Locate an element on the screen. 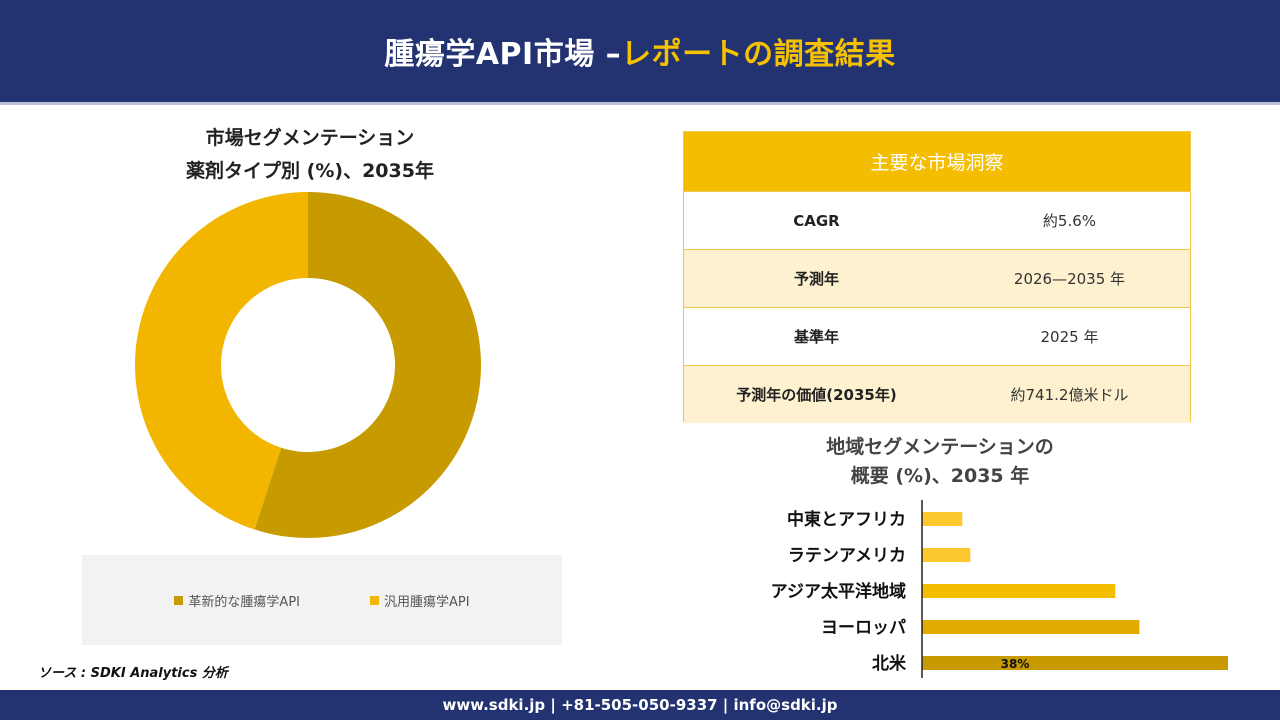 The image size is (1280, 720). legend-item: 汎用腫瘍学API is located at coordinates (420, 600).